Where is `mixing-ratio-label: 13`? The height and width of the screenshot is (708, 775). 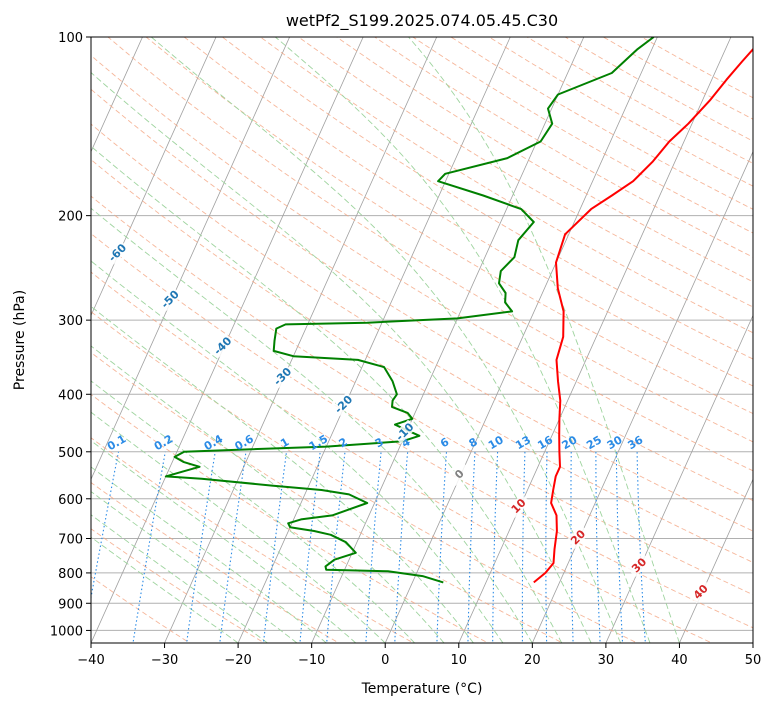
mixing-ratio-label: 13 is located at coordinates (523, 442).